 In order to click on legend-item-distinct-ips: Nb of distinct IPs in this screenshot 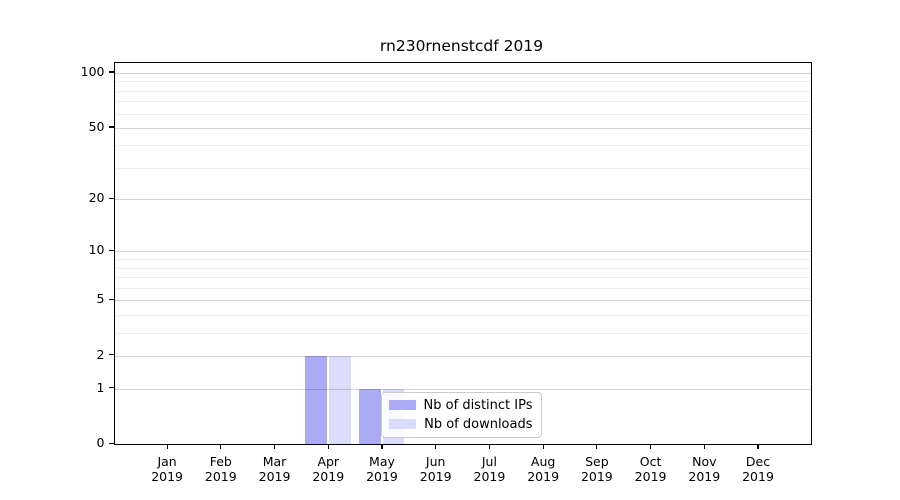, I will do `click(460, 405)`.